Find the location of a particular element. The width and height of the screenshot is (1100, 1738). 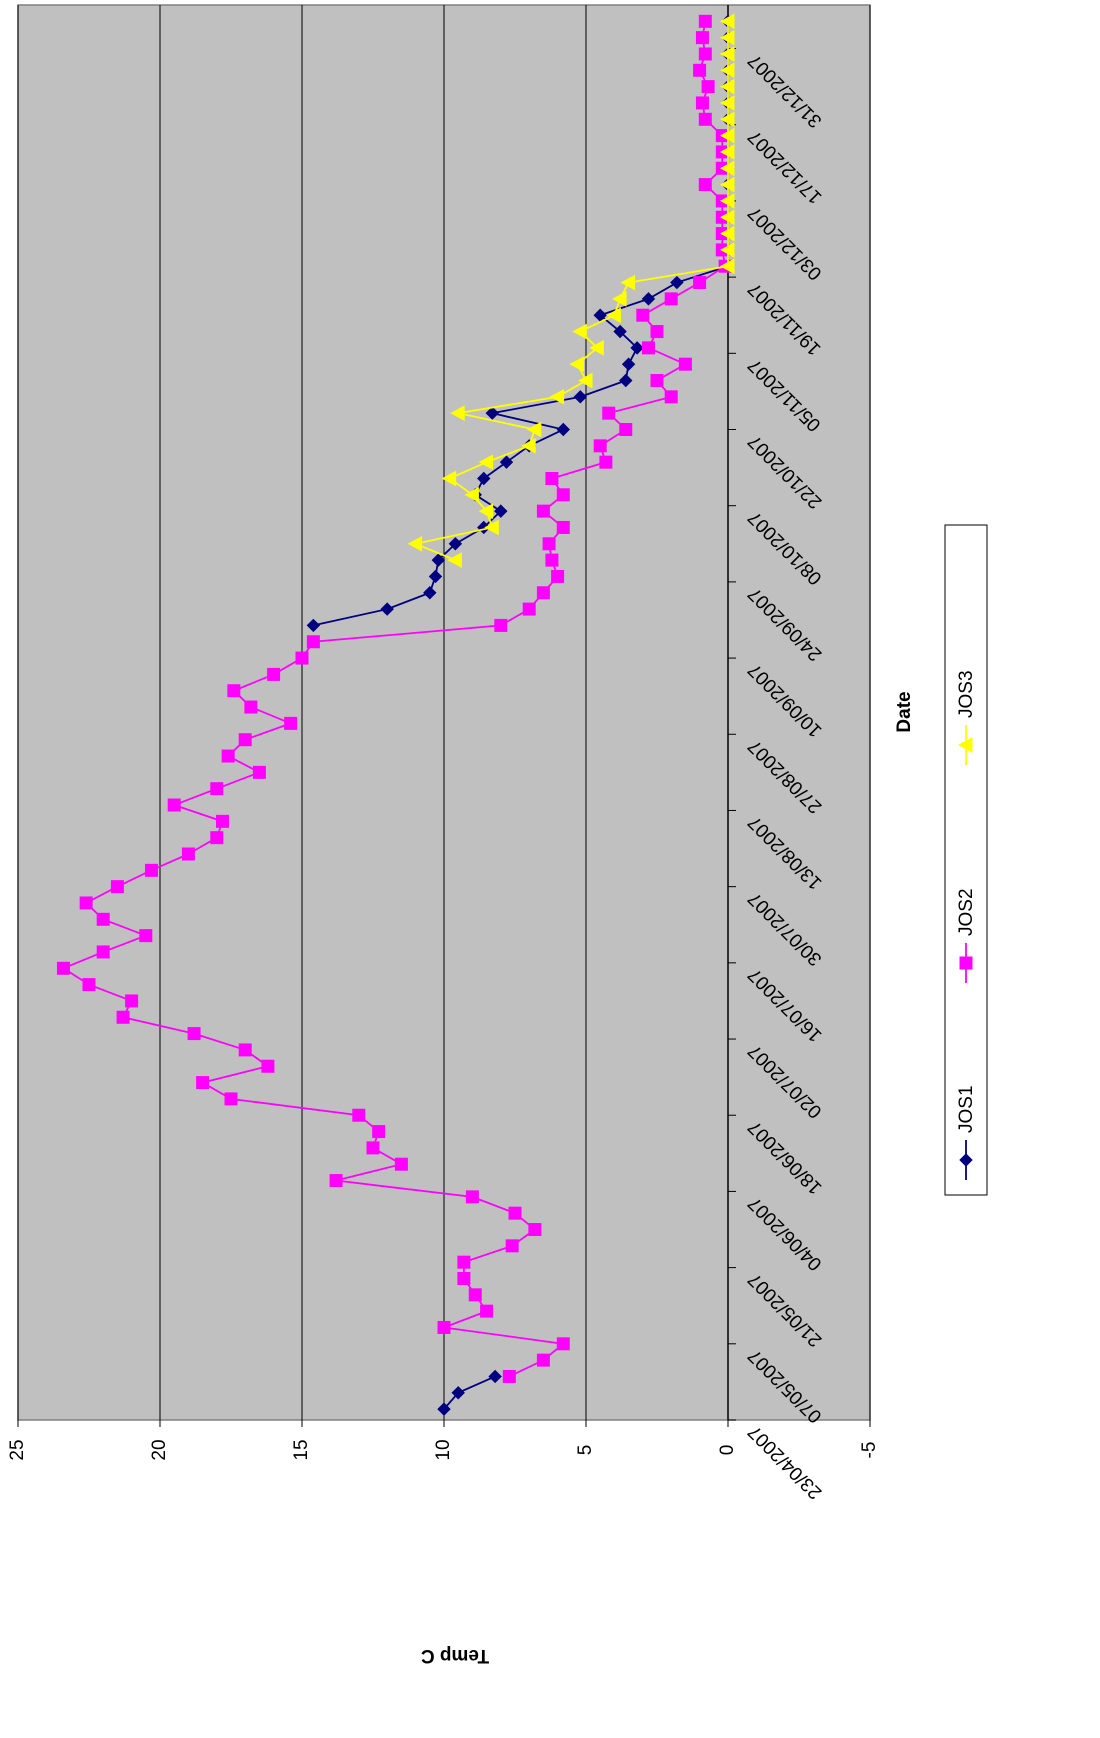

legend-label: JOS1 is located at coordinates (966, 1109).